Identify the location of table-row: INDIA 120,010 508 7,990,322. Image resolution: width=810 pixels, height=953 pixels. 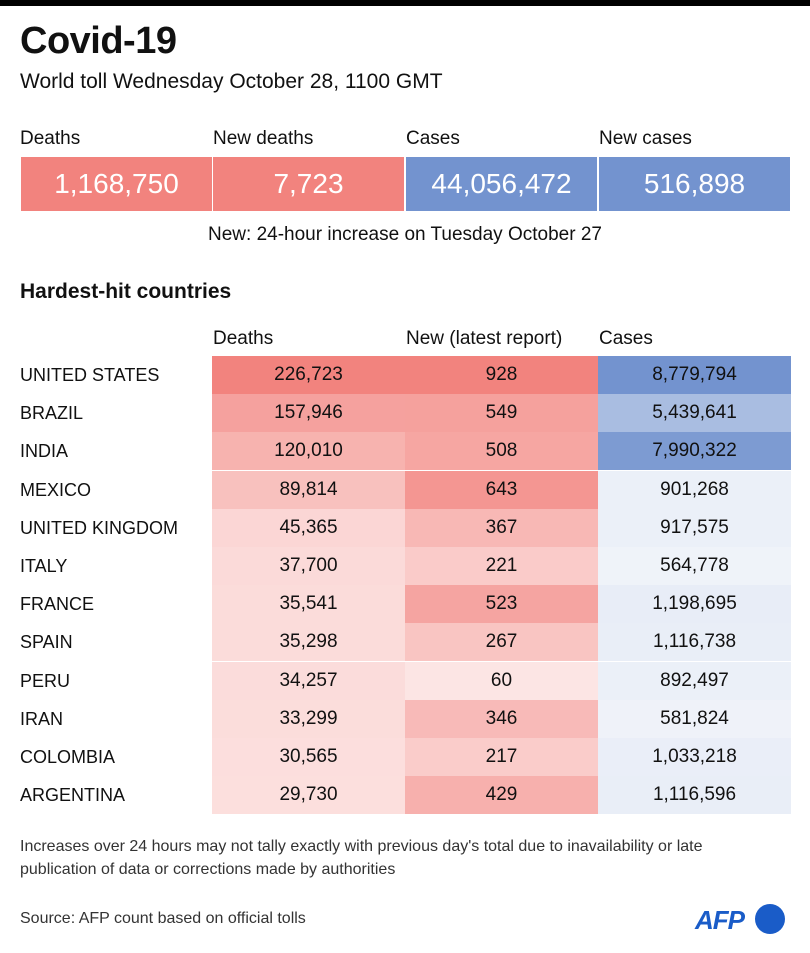
(405, 451).